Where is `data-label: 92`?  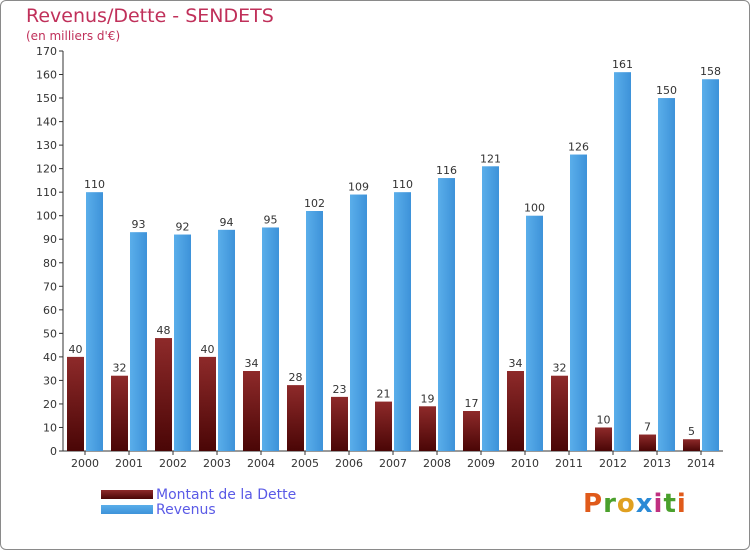
data-label: 92 is located at coordinates (183, 227).